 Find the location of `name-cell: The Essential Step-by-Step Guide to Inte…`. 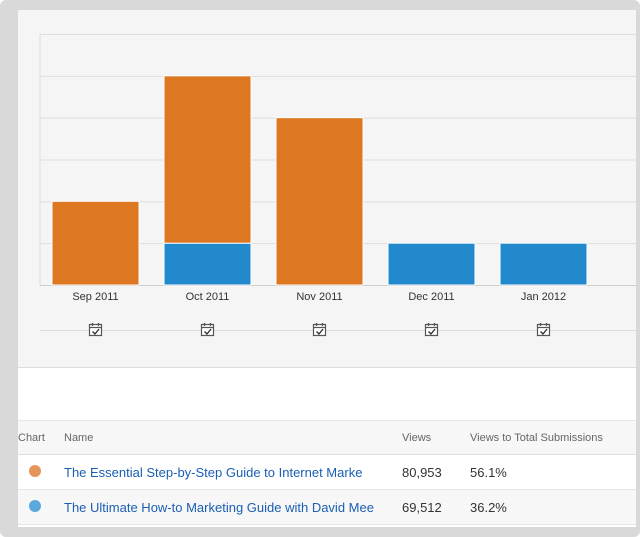

name-cell: The Essential Step-by-Step Guide to Inte… is located at coordinates (233, 472).